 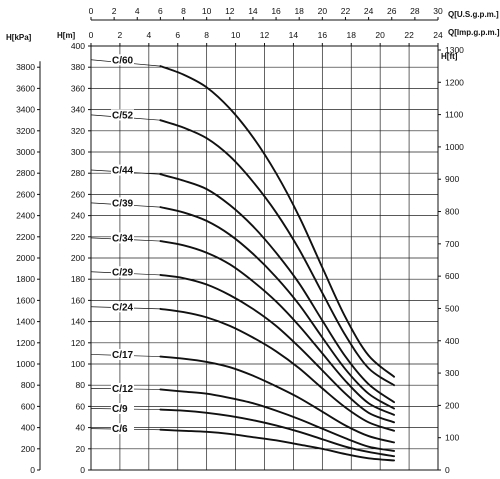 I want to click on tick-label-h-kpa: 200, so click(x=28, y=449).